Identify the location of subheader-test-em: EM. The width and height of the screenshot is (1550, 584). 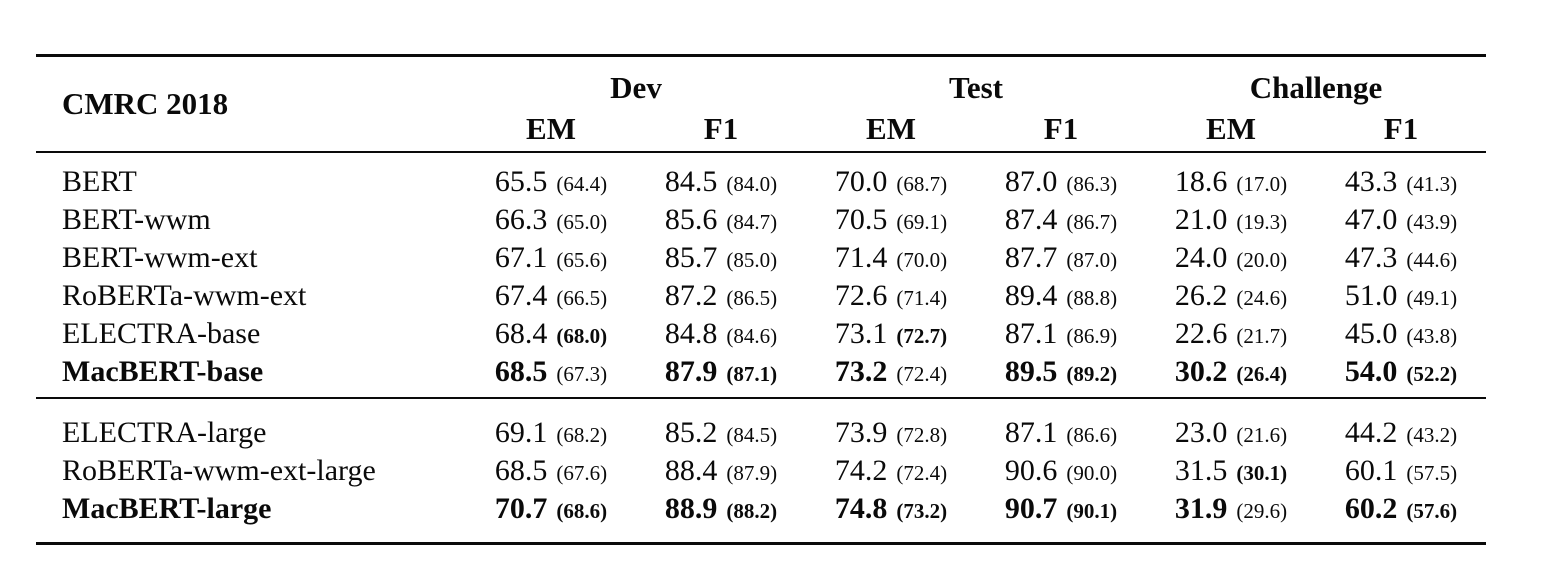
(891, 128).